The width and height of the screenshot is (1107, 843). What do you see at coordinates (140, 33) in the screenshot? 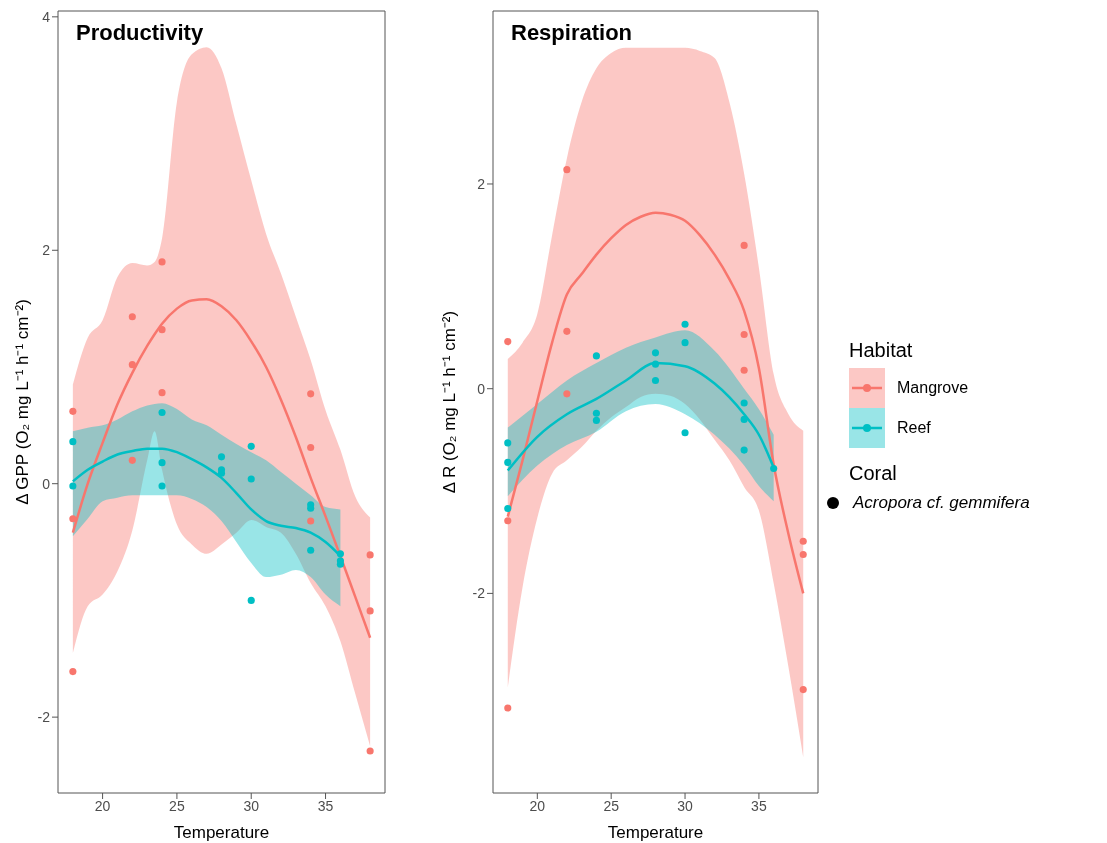
I see `chart-title: Productivity` at bounding box center [140, 33].